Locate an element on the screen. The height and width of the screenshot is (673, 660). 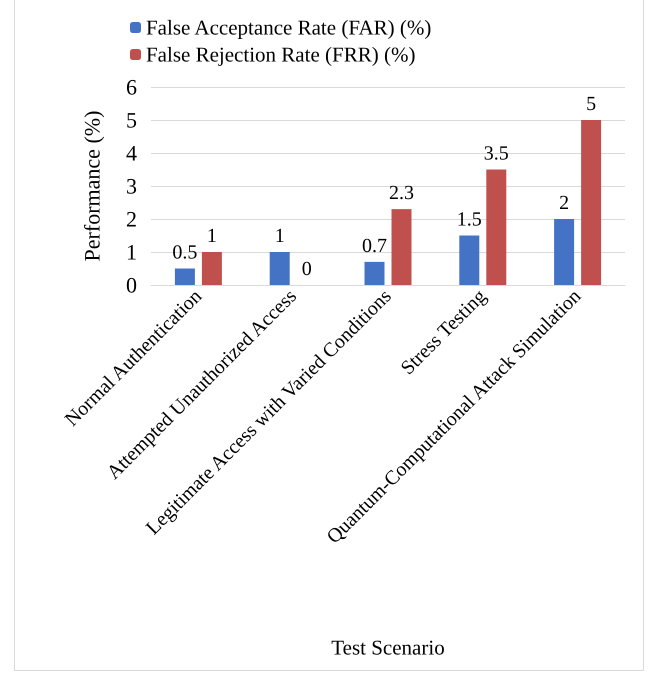
y-tick-label: 6 is located at coordinates (131, 87).